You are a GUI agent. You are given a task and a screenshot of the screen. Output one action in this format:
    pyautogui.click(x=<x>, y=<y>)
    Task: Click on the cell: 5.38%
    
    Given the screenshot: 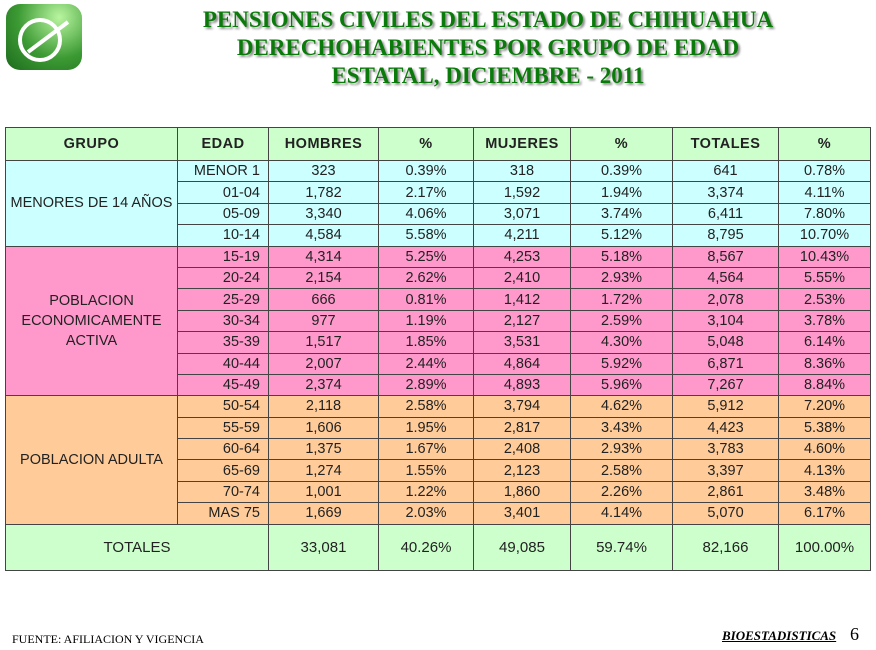 What is the action you would take?
    pyautogui.click(x=824, y=428)
    